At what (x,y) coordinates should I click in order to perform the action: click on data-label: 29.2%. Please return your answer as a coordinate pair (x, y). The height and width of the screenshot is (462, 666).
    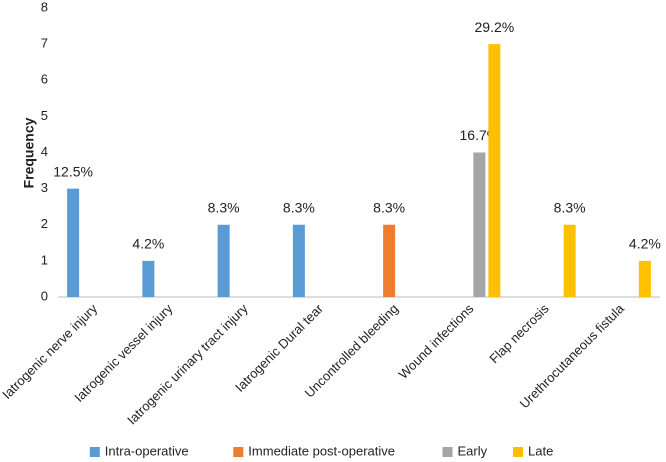
    Looking at the image, I should click on (495, 27).